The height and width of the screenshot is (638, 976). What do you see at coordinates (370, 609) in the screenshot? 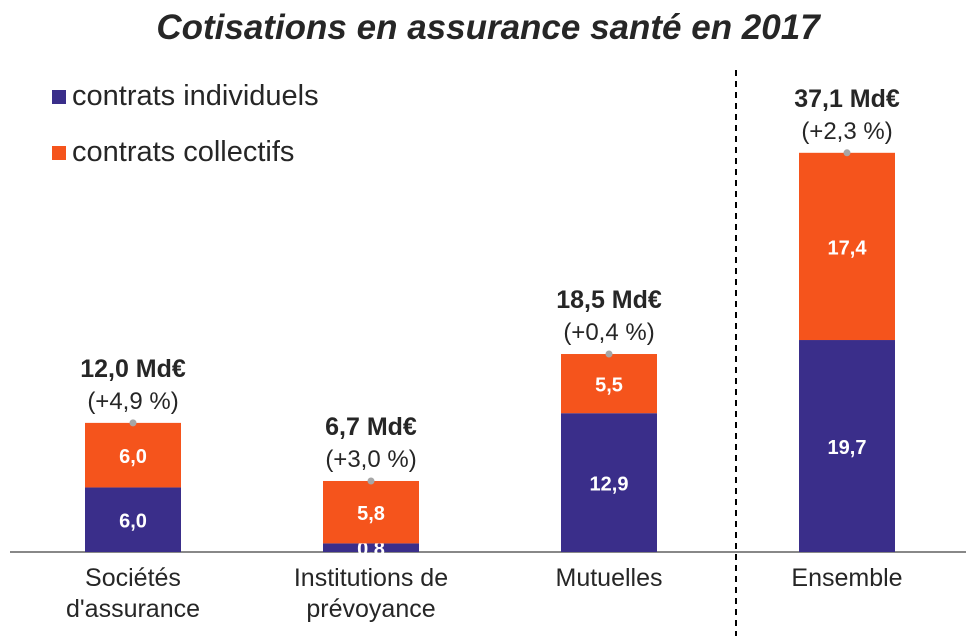
I see `category-label-1-line-1: prévoyance` at bounding box center [370, 609].